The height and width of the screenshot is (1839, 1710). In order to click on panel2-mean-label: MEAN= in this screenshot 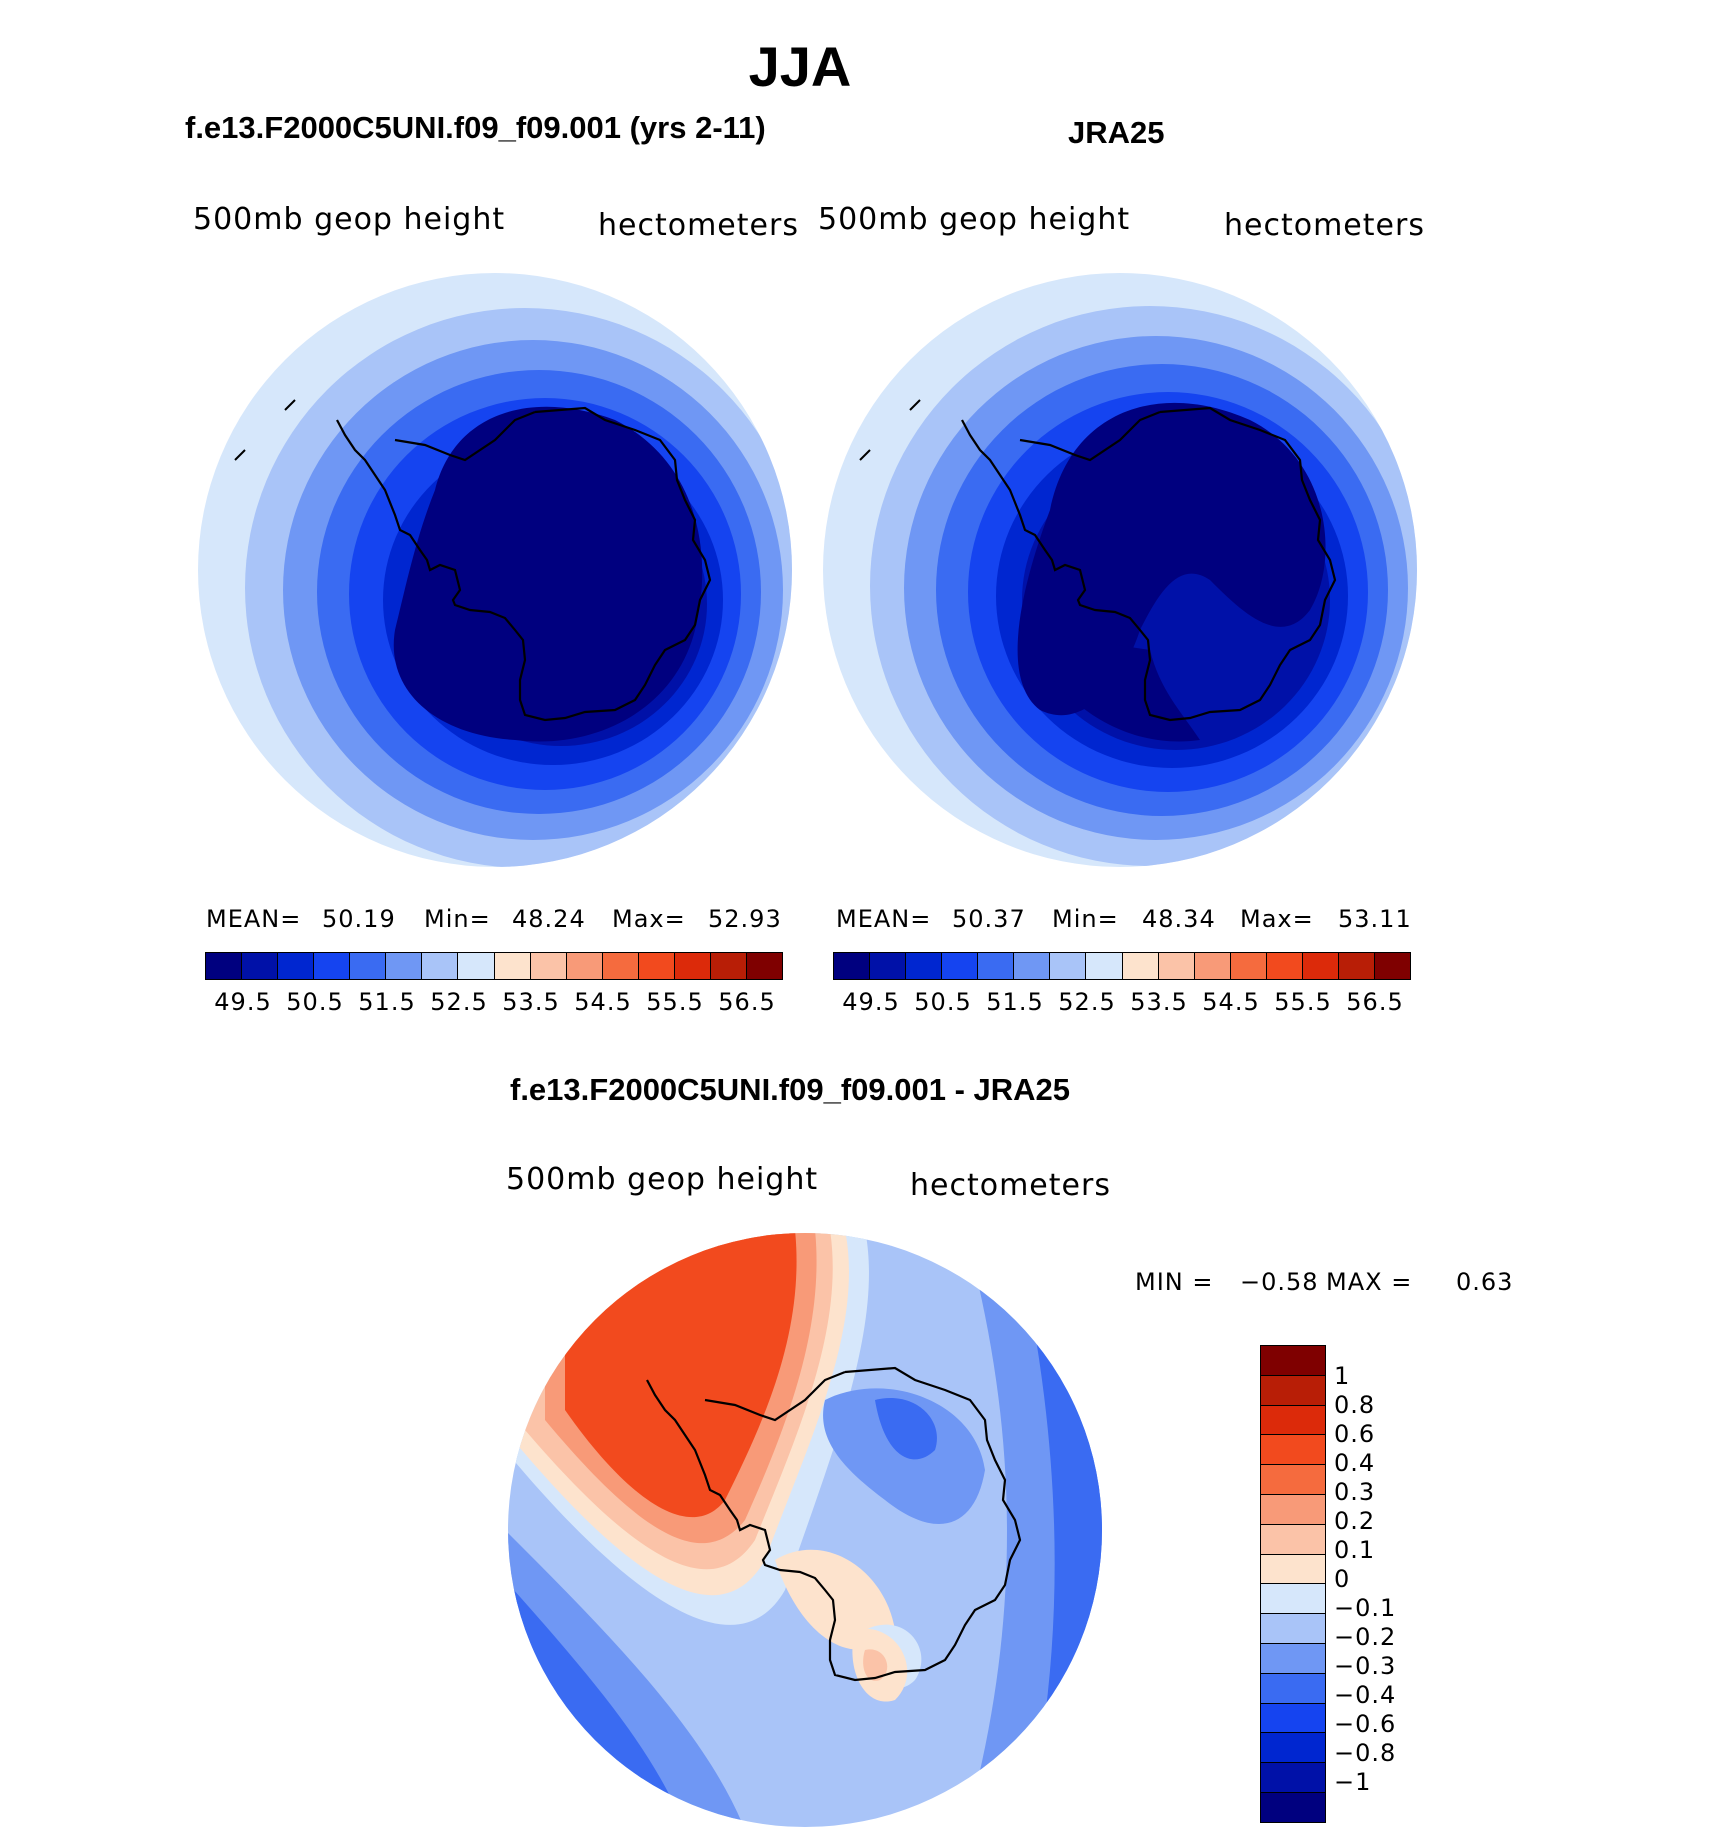, I will do `click(884, 919)`.